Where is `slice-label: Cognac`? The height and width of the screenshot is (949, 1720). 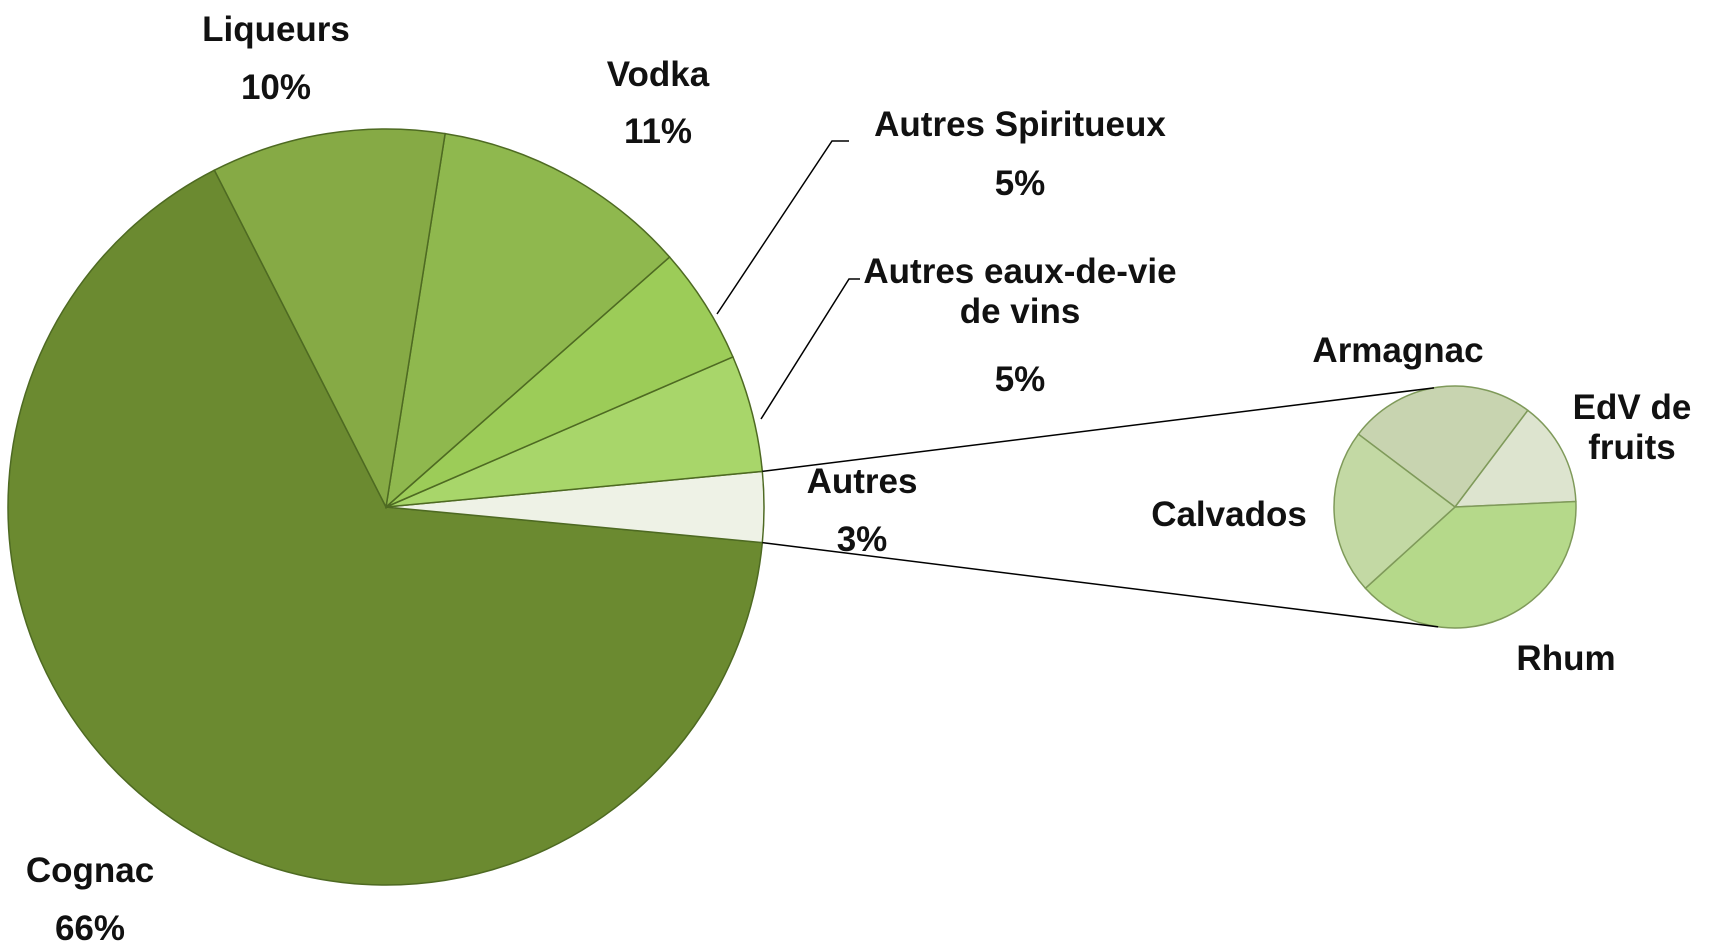 slice-label: Cognac is located at coordinates (90, 870).